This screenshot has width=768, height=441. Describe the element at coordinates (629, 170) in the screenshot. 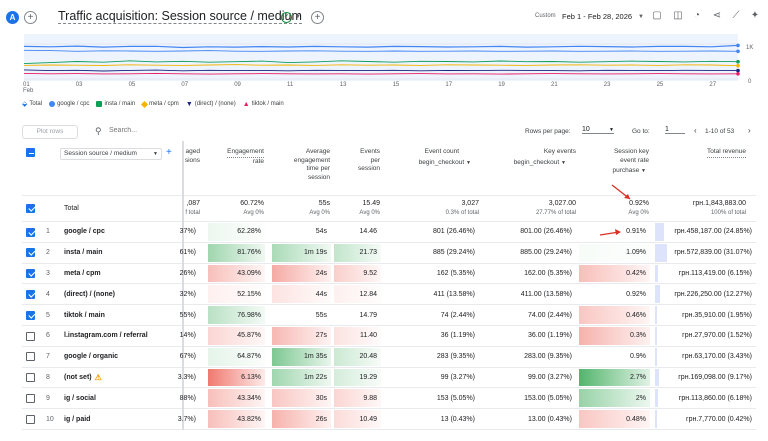

I see `key-rate-filter: purchase ▼` at that location.